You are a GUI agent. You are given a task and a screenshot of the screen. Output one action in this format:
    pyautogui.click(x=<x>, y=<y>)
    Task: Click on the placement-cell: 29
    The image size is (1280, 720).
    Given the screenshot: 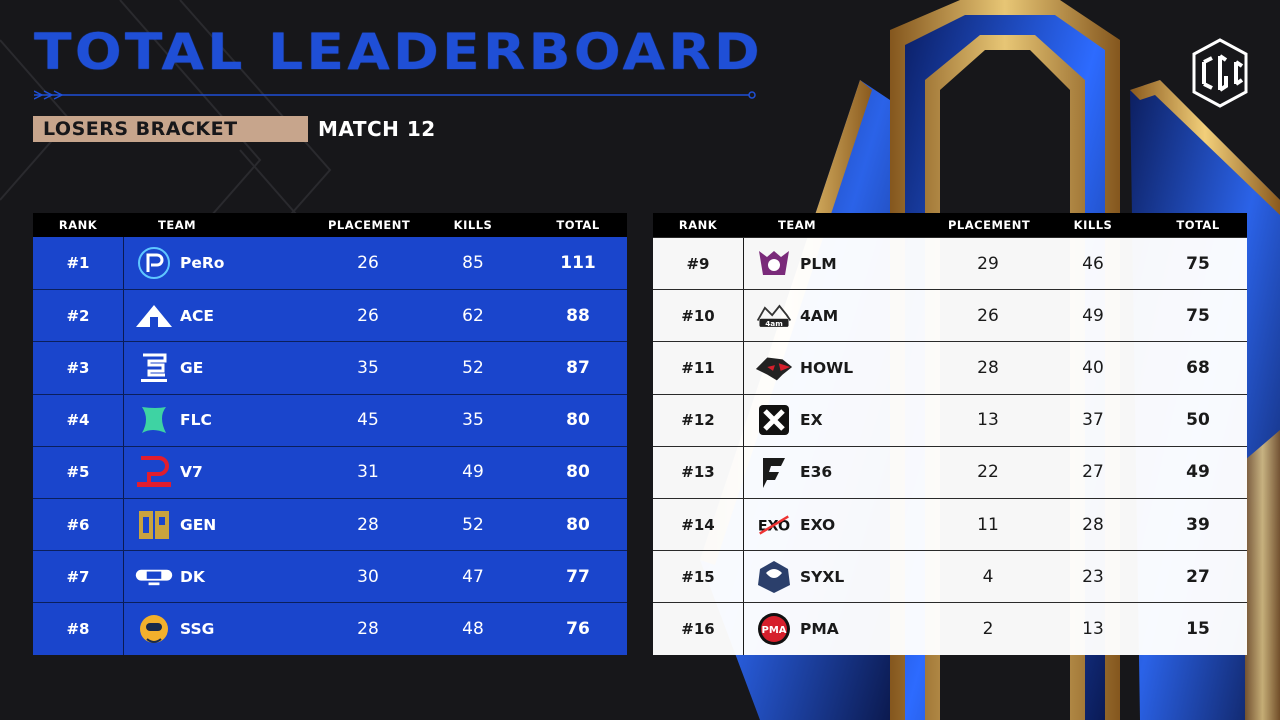 What is the action you would take?
    pyautogui.click(x=988, y=263)
    